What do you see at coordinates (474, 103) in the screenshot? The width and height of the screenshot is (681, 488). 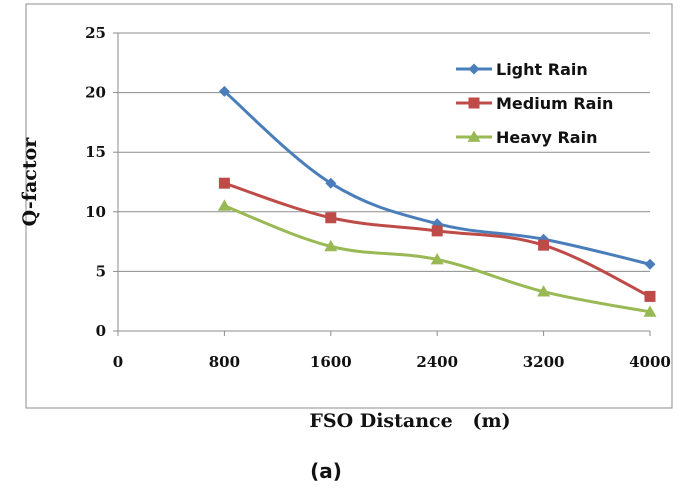 I see `legend-marker-medium-rain` at bounding box center [474, 103].